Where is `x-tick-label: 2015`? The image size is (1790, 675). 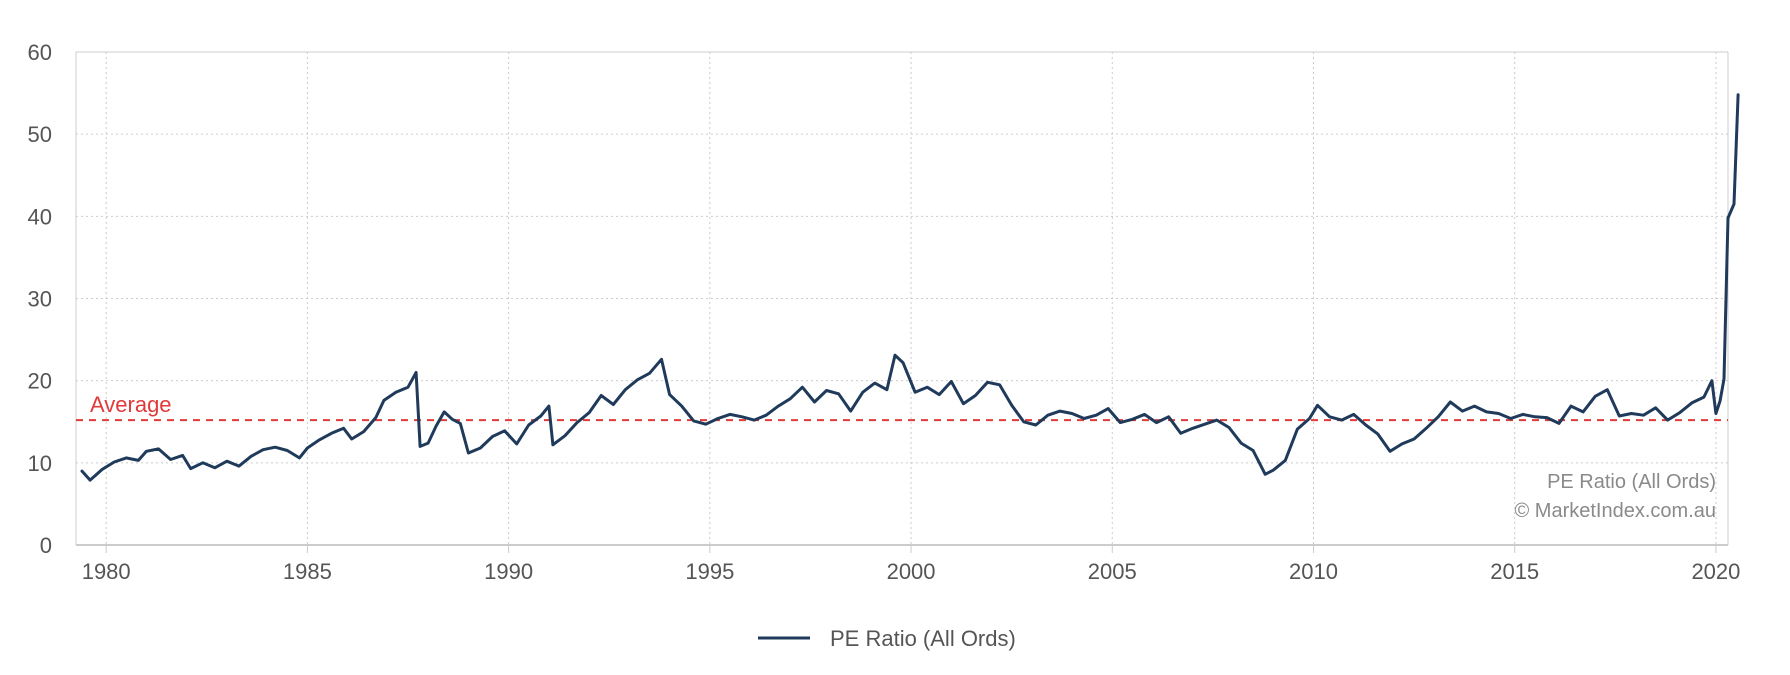 x-tick-label: 2015 is located at coordinates (1514, 571).